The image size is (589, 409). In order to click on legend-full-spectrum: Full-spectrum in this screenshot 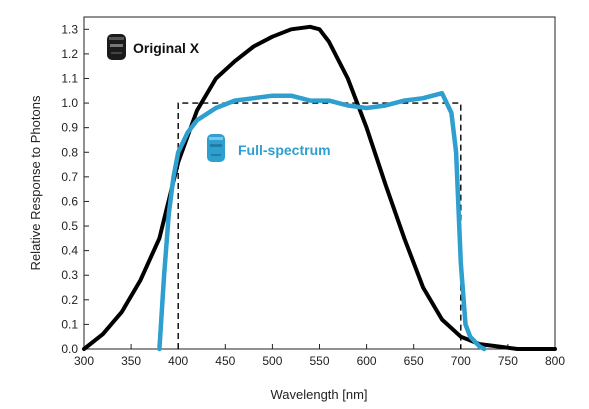, I will do `click(269, 148)`.